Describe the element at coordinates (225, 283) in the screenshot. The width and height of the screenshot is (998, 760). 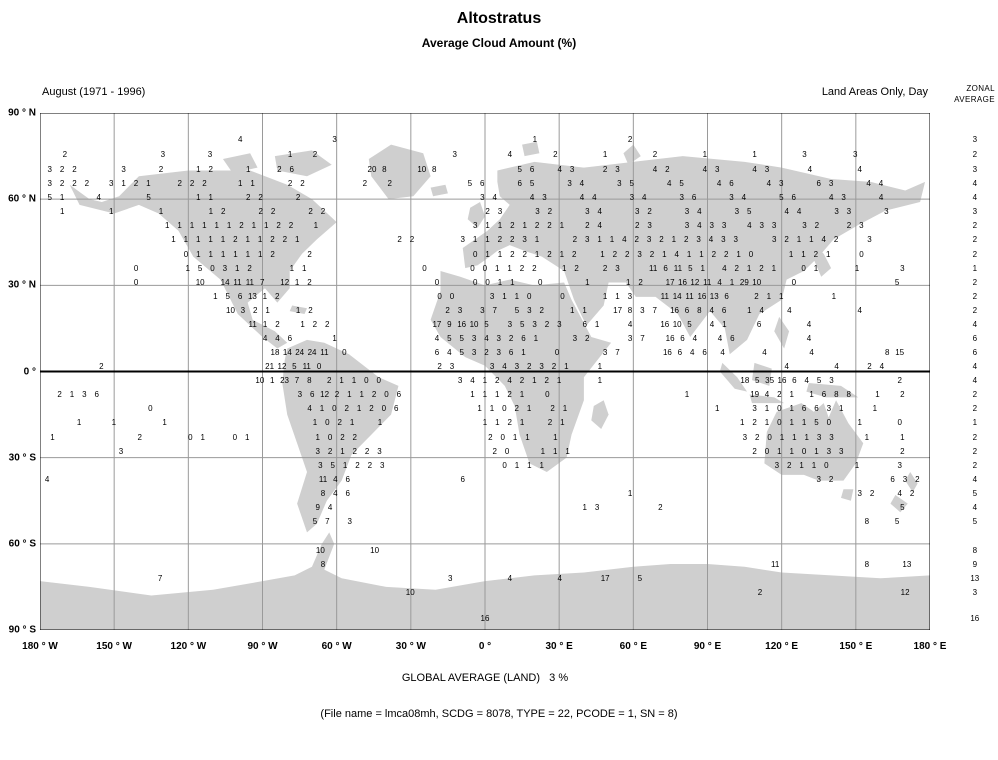
I see `grid-value: 14` at that location.